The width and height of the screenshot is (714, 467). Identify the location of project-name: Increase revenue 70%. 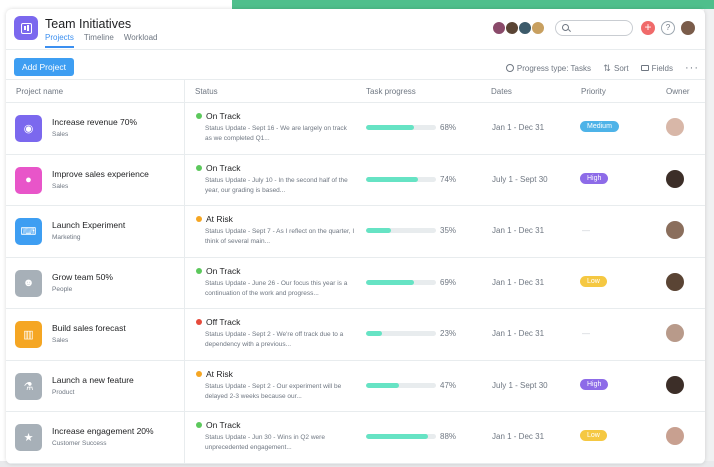
(95, 122).